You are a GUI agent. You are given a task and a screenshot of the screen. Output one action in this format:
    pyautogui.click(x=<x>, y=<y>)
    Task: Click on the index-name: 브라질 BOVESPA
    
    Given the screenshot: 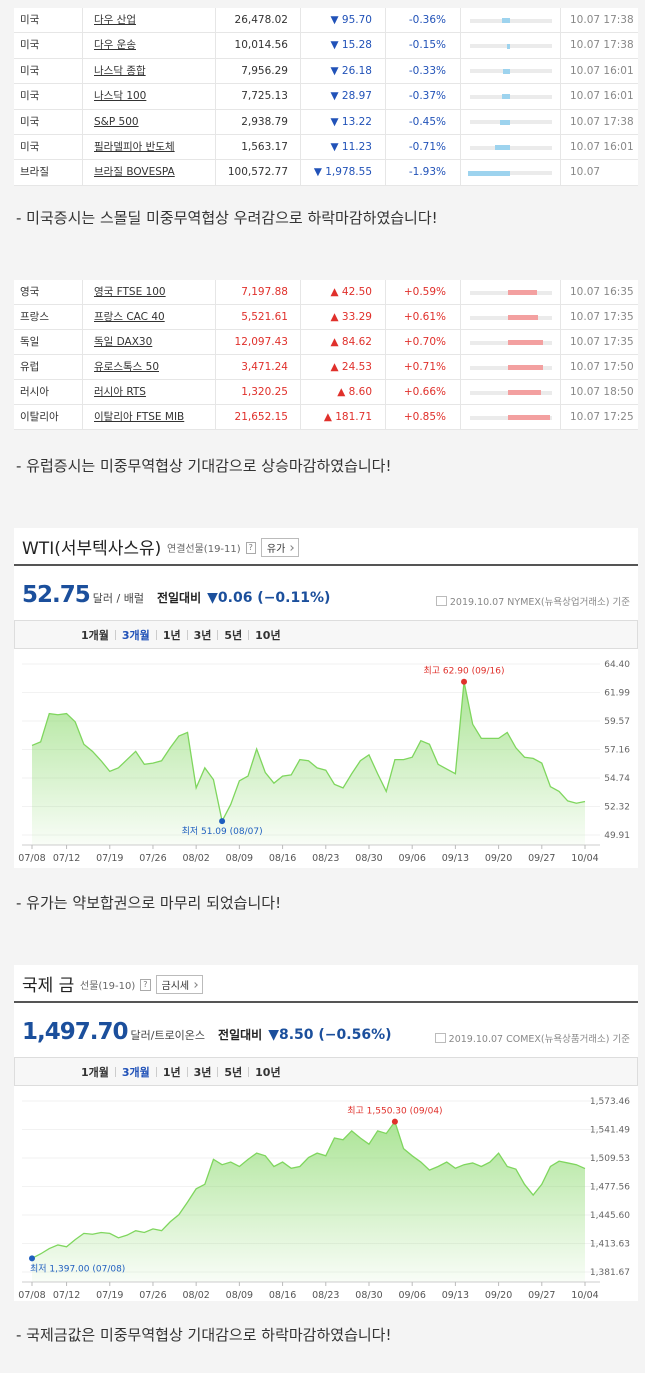 What is the action you would take?
    pyautogui.click(x=134, y=172)
    